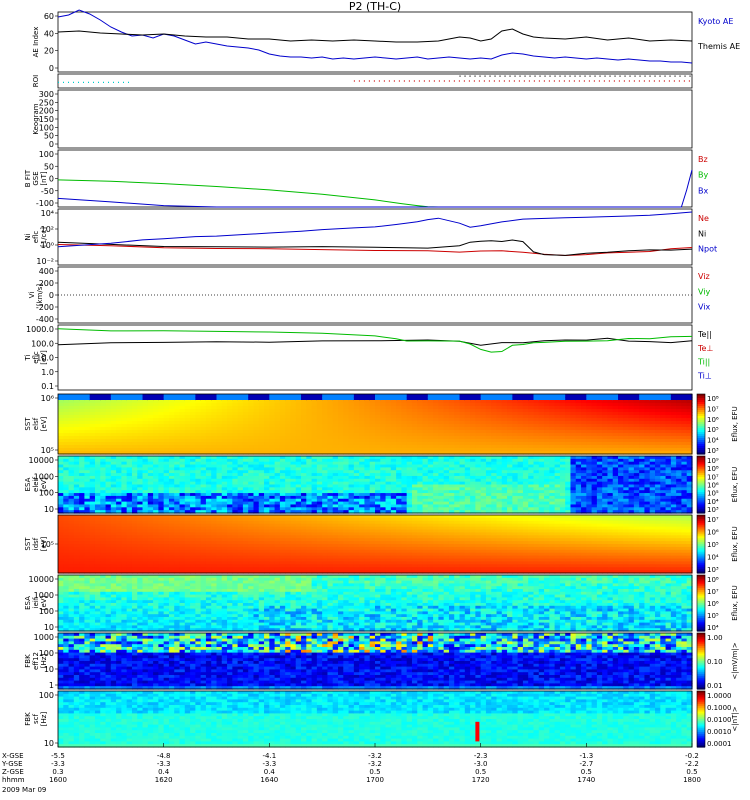  I want to click on ylabel: [eV], so click(44, 484).